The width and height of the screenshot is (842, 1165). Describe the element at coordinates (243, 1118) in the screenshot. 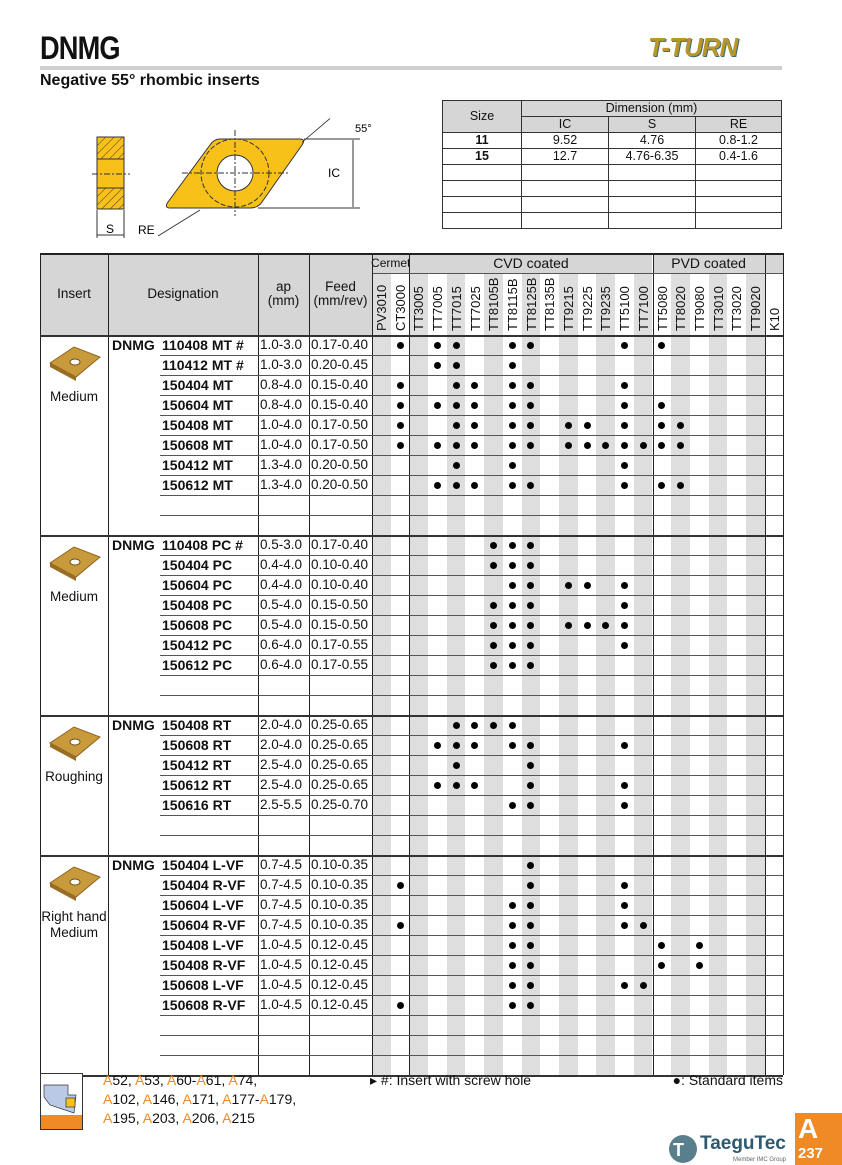

I see `page-reference-link: 215` at that location.